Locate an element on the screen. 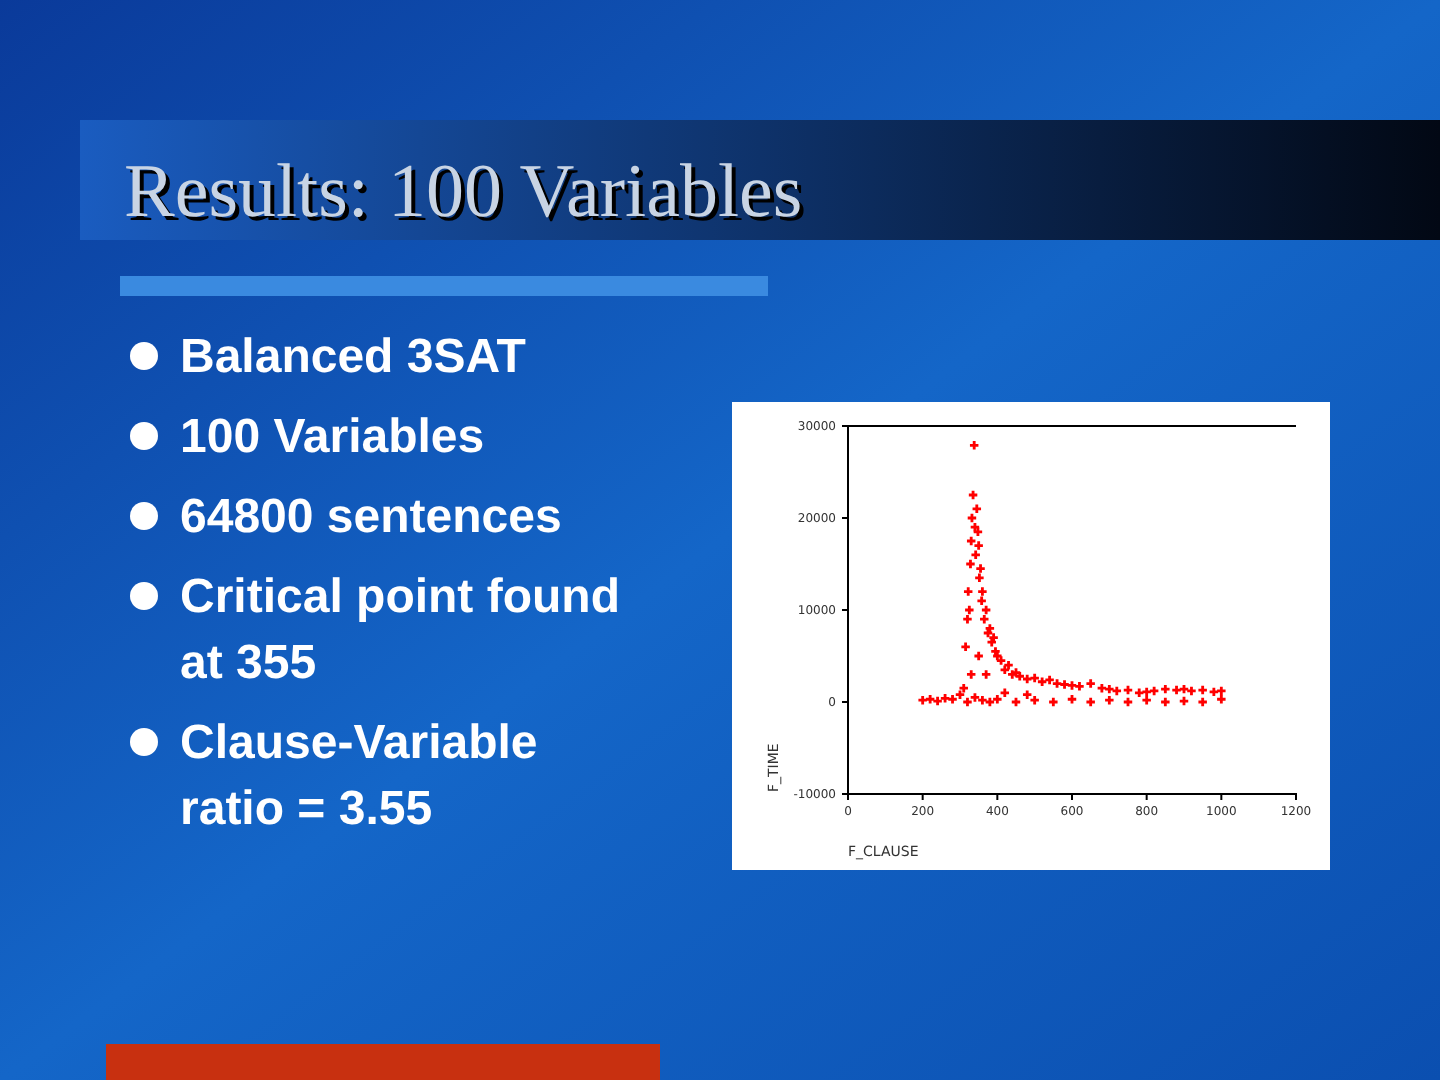  text: 64800 sentences is located at coordinates (371, 517).